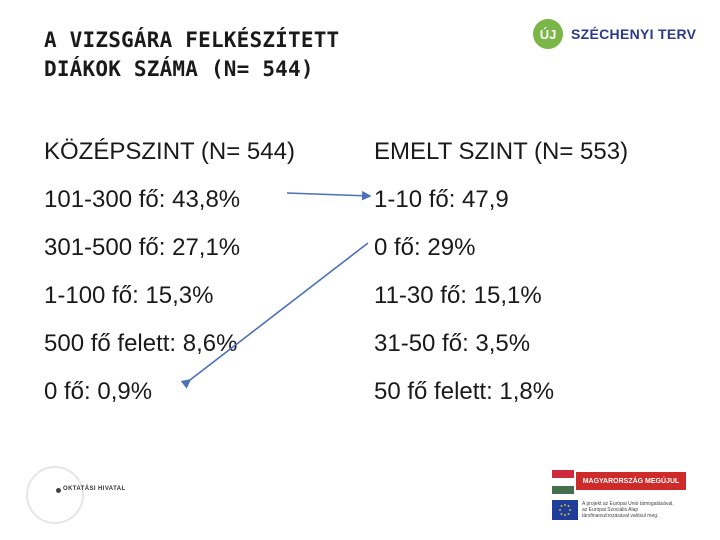  Describe the element at coordinates (129, 295) in the screenshot. I see `list-item: 1-100 fő: 15,3%` at that location.